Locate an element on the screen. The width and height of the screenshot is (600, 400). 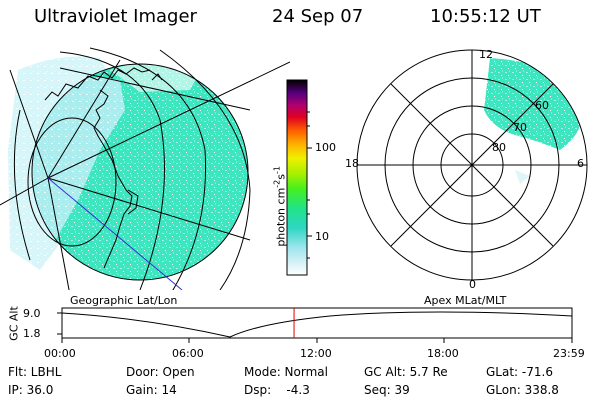
colorbar-units-label: photon cm-2s-1 is located at coordinates (280, 213).